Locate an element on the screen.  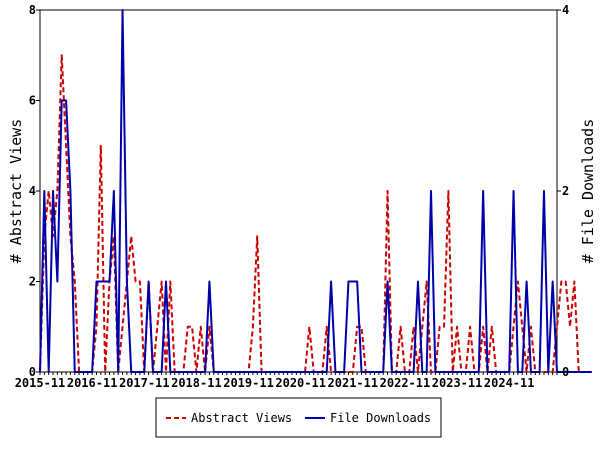
x-tick-label: 2021-11 is located at coordinates (353, 383).